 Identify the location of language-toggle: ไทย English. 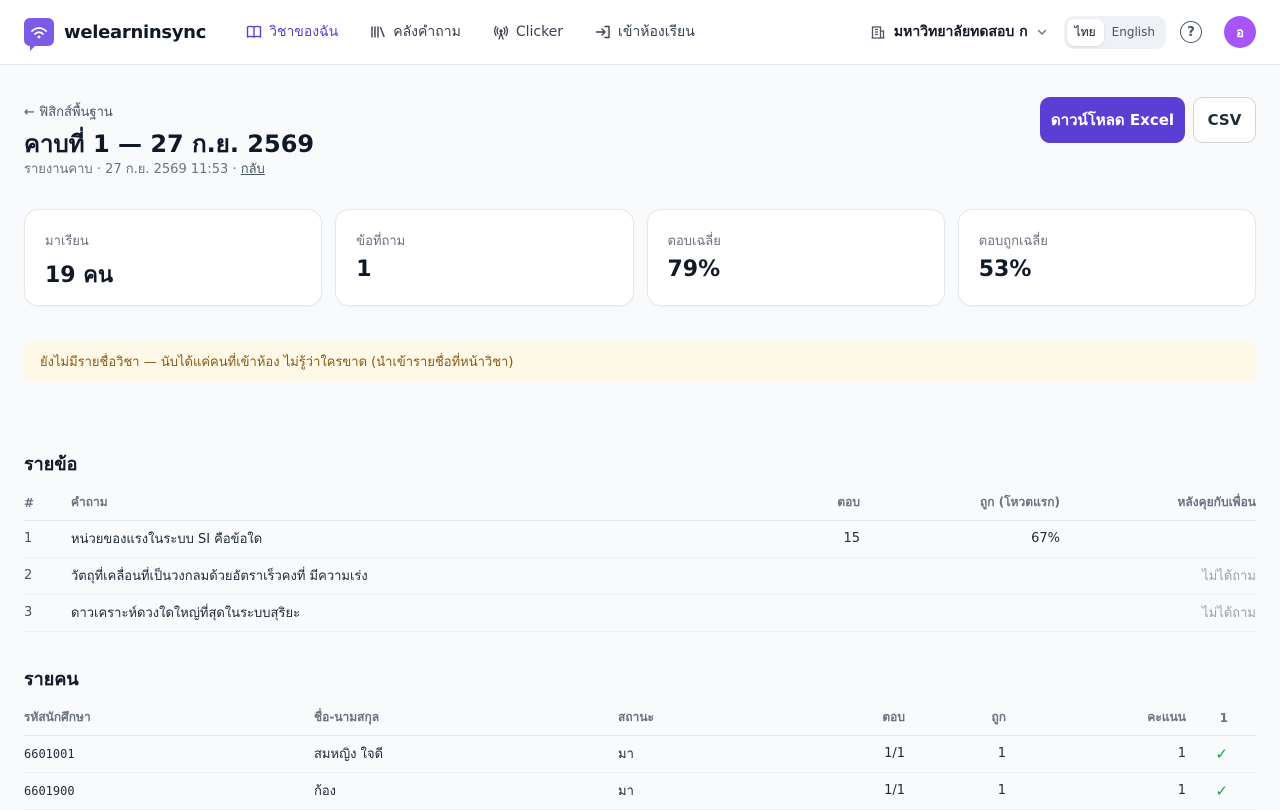
(1114, 32).